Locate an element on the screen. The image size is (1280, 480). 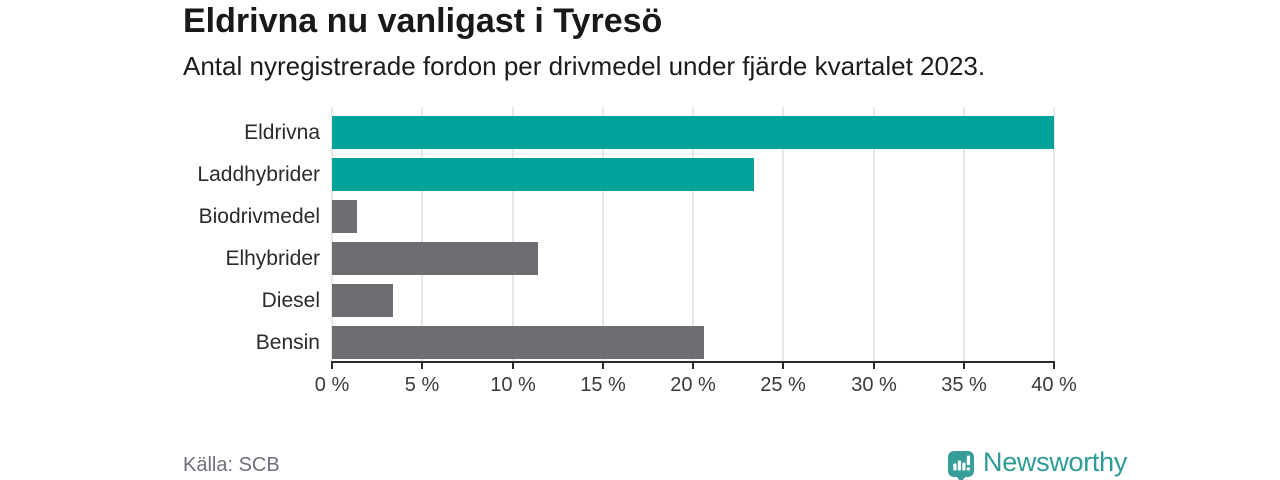
category-label: Bensin is located at coordinates (287, 342).